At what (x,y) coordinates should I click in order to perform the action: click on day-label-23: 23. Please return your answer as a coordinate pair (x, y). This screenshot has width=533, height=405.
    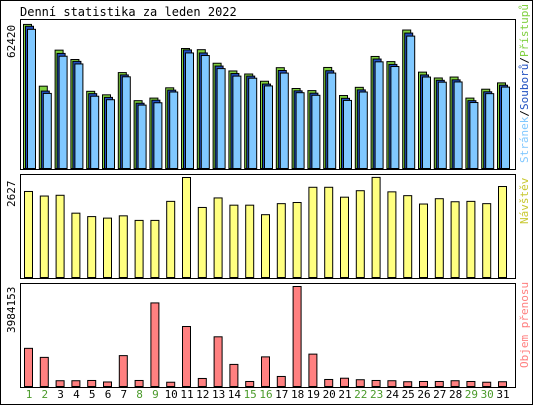
    Looking at the image, I should click on (376, 394).